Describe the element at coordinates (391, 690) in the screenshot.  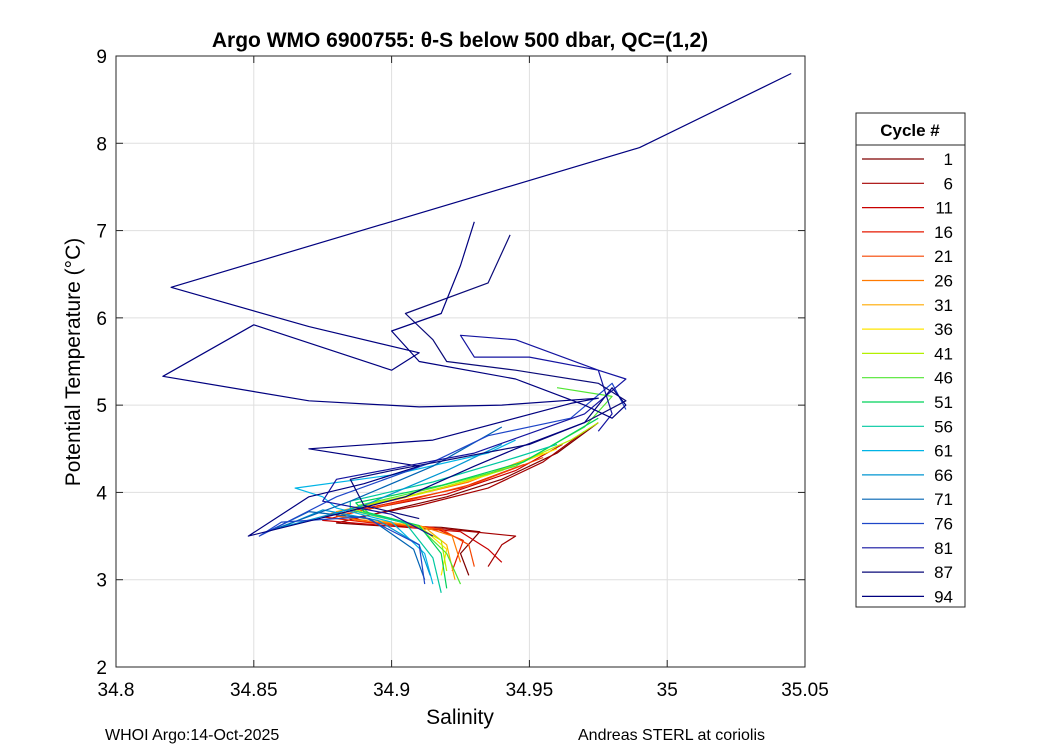
I see `x-tick-label: 34.9` at that location.